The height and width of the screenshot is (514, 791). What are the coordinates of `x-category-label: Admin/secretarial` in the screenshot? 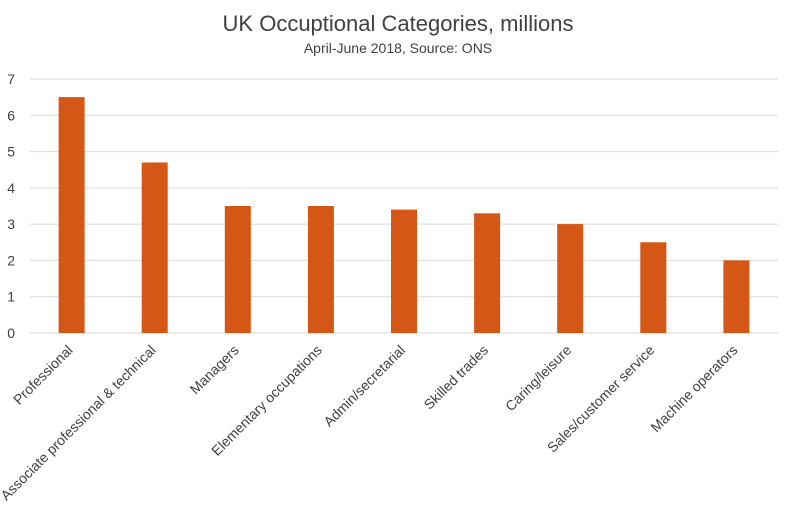 It's located at (364, 386).